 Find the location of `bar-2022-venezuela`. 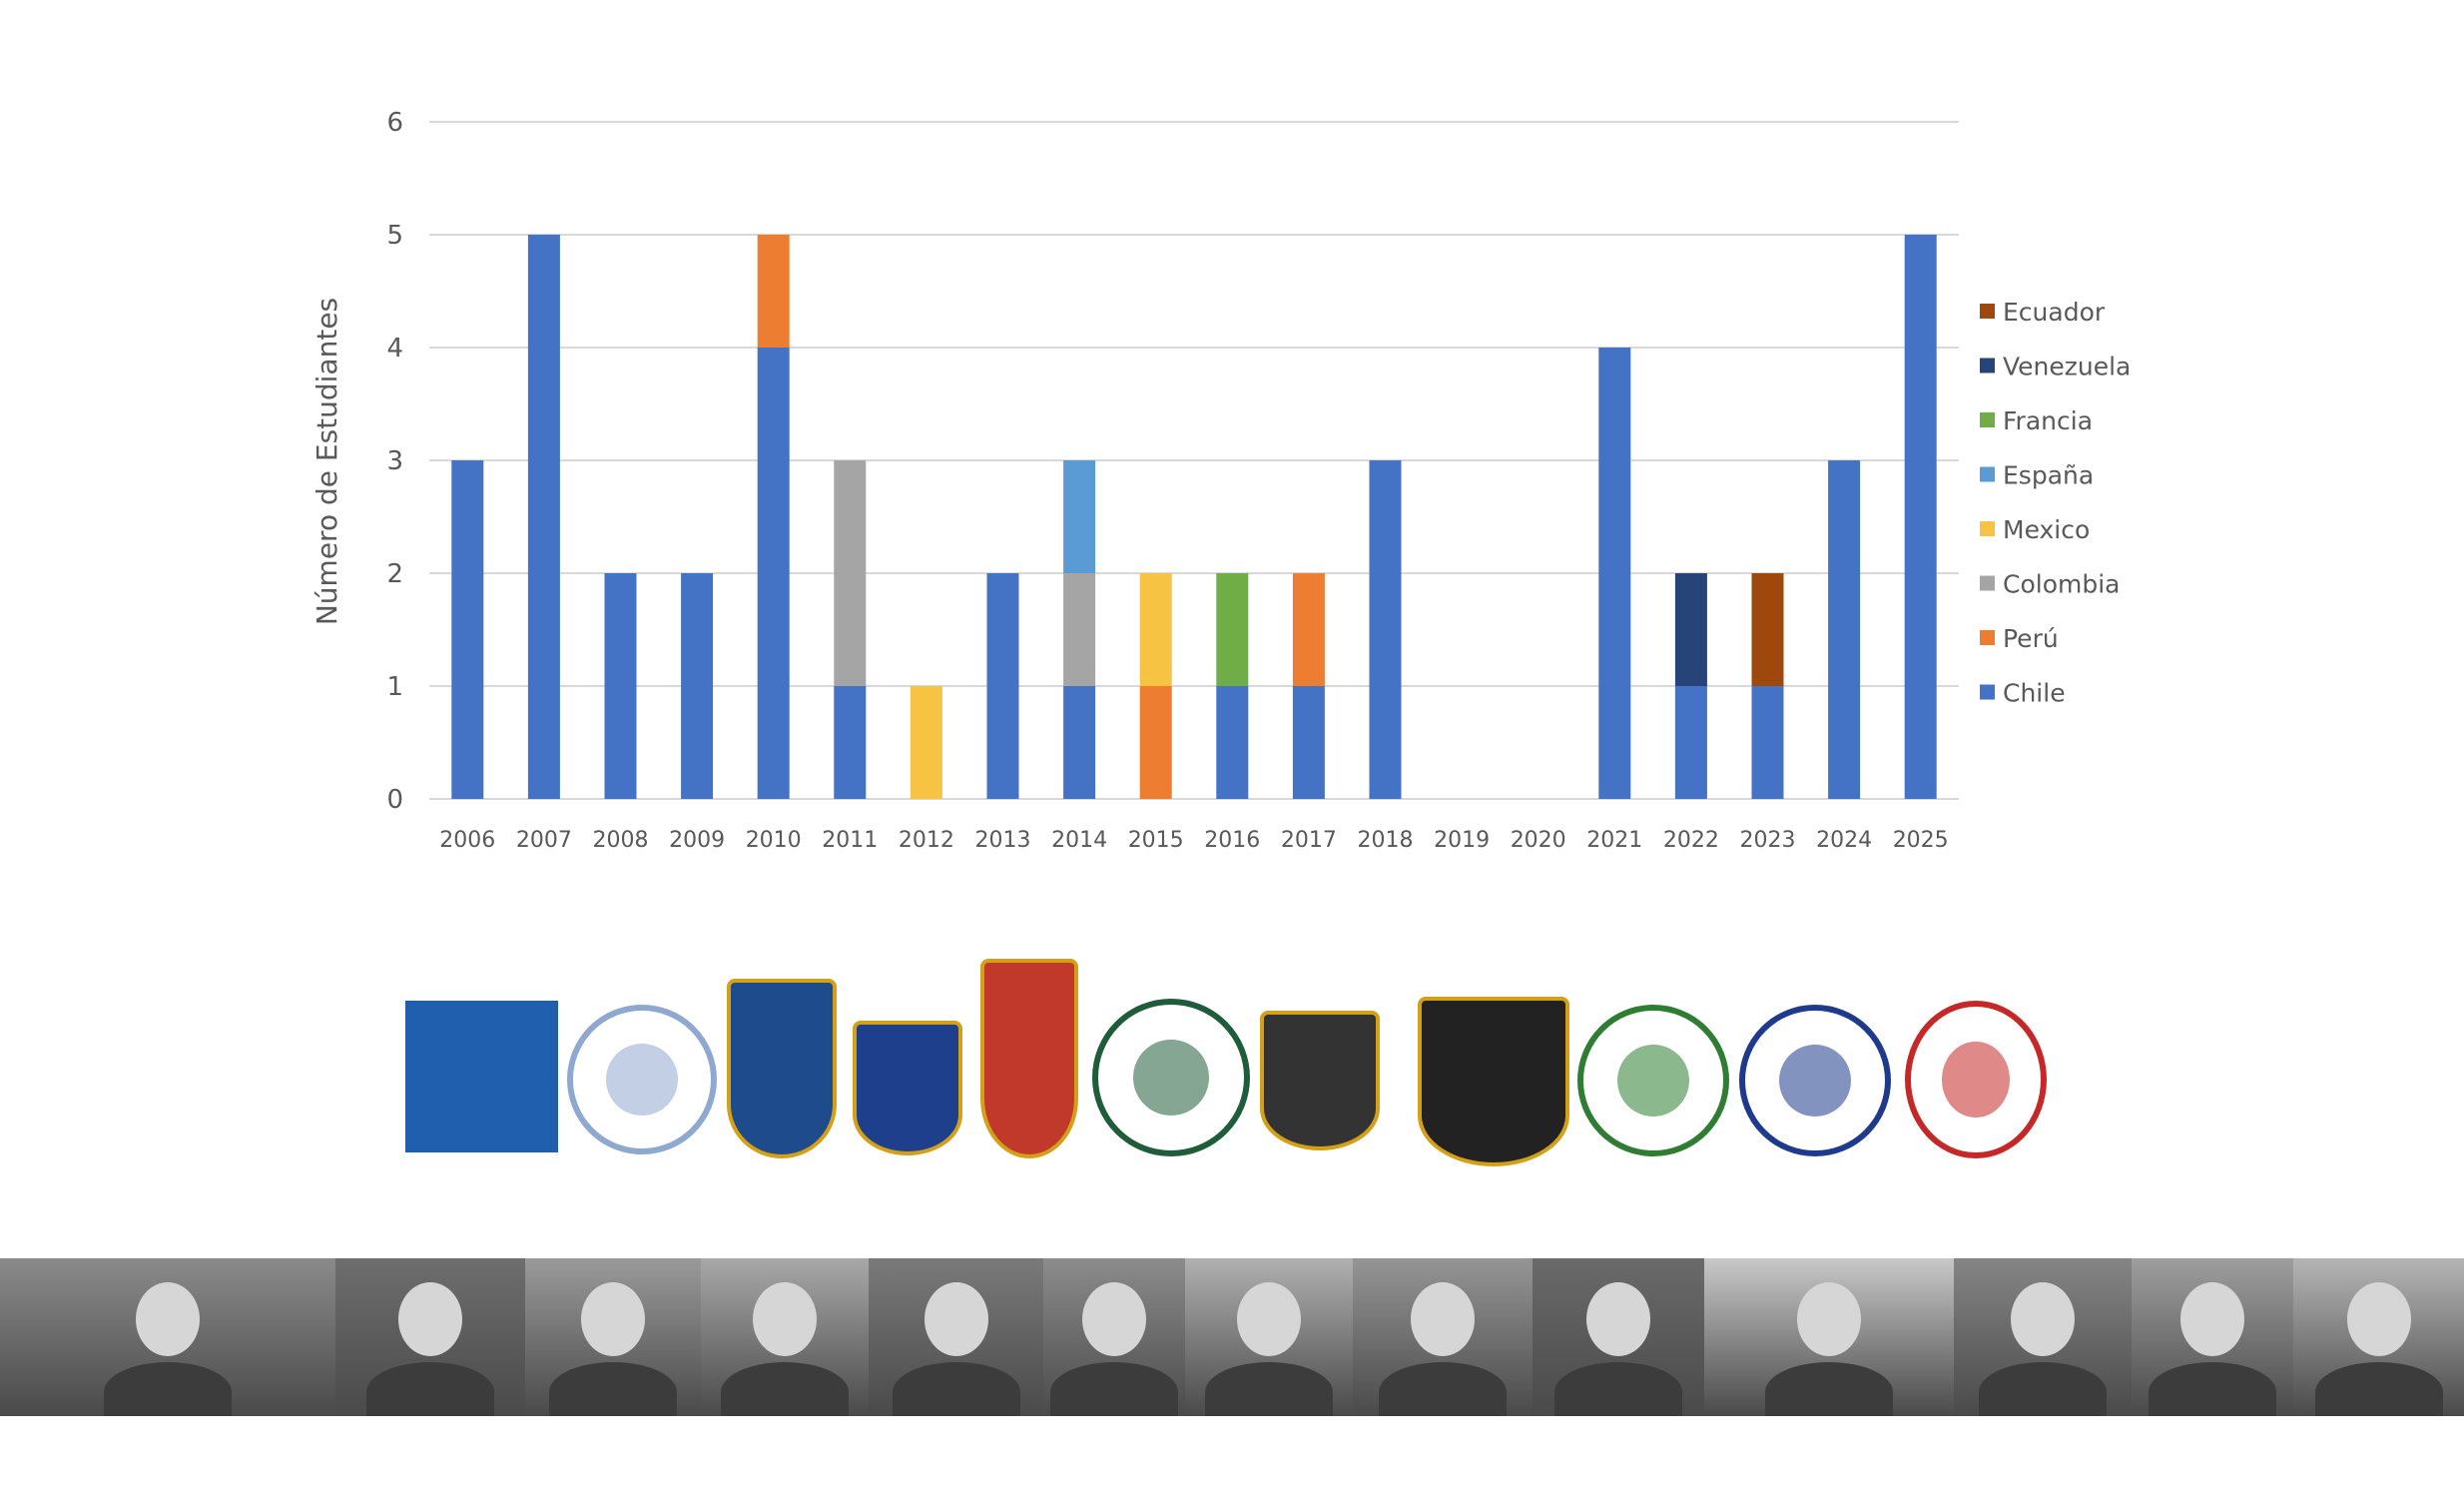

bar-2022-venezuela is located at coordinates (1690, 629).